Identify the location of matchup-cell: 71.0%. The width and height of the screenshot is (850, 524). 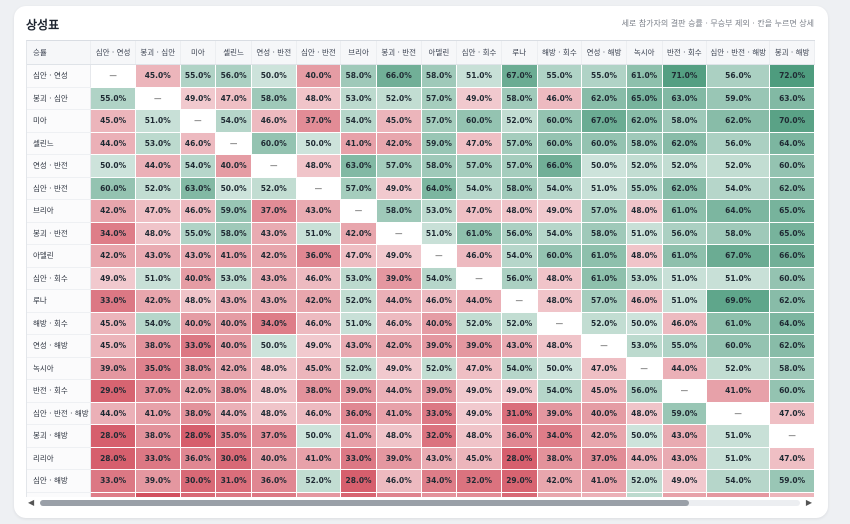
(685, 76).